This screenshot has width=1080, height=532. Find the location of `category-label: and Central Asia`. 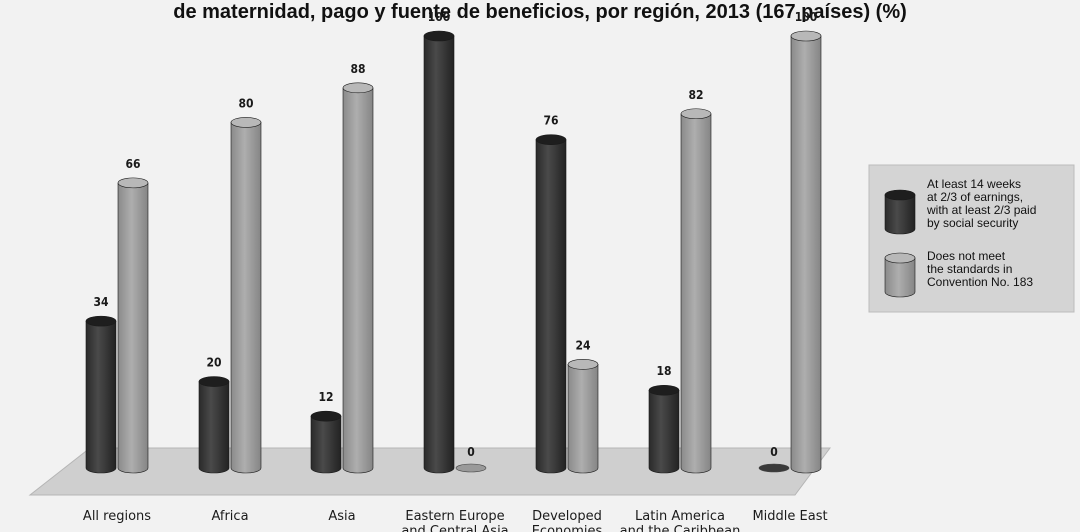

category-label: and Central Asia is located at coordinates (454, 528).